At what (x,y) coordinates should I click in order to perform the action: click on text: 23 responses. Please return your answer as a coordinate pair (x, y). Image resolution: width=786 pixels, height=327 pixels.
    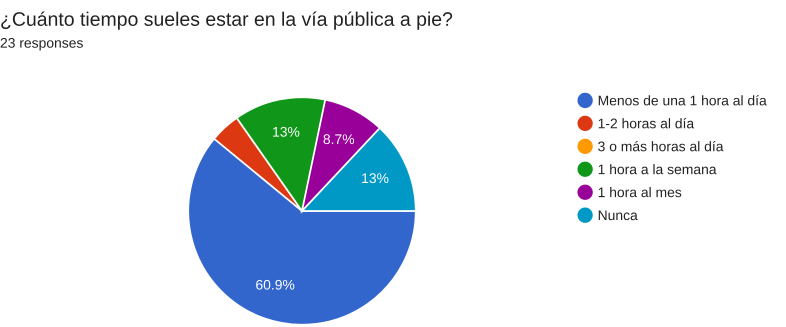
    Looking at the image, I should click on (41, 44).